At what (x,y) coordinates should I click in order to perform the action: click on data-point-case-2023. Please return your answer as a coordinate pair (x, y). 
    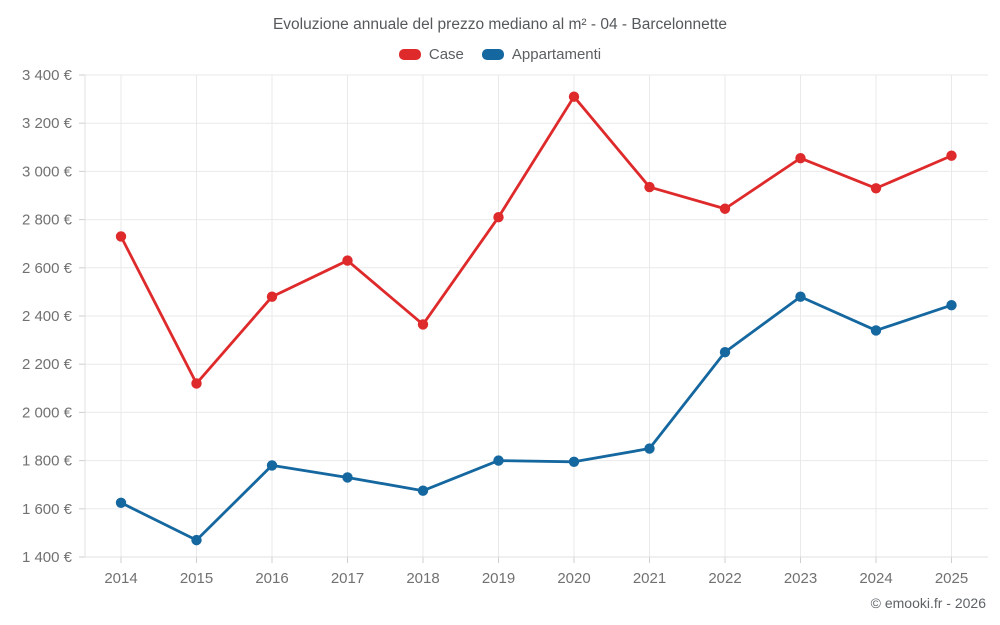
    Looking at the image, I should click on (800, 158).